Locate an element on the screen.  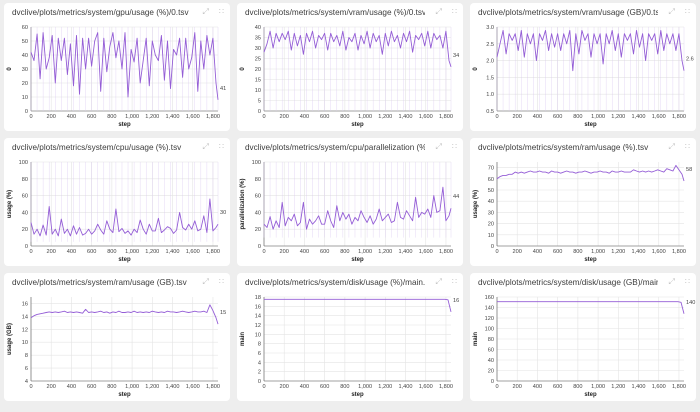
y-tick-label: 70 is located at coordinates (491, 169).